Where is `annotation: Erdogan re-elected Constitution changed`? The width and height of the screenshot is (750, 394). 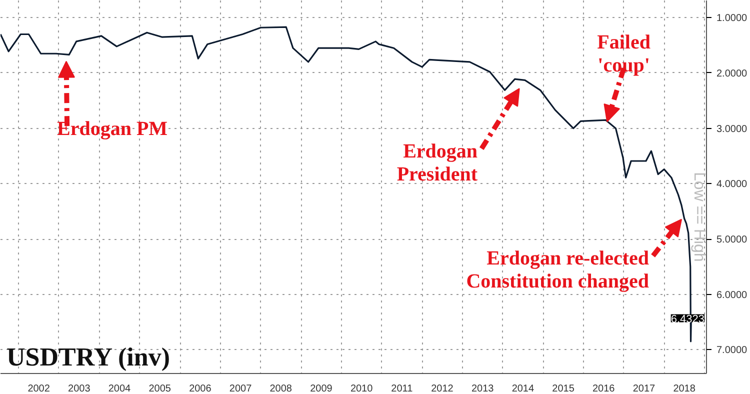
annotation: Erdogan re-elected Constitution changed is located at coordinates (558, 270).